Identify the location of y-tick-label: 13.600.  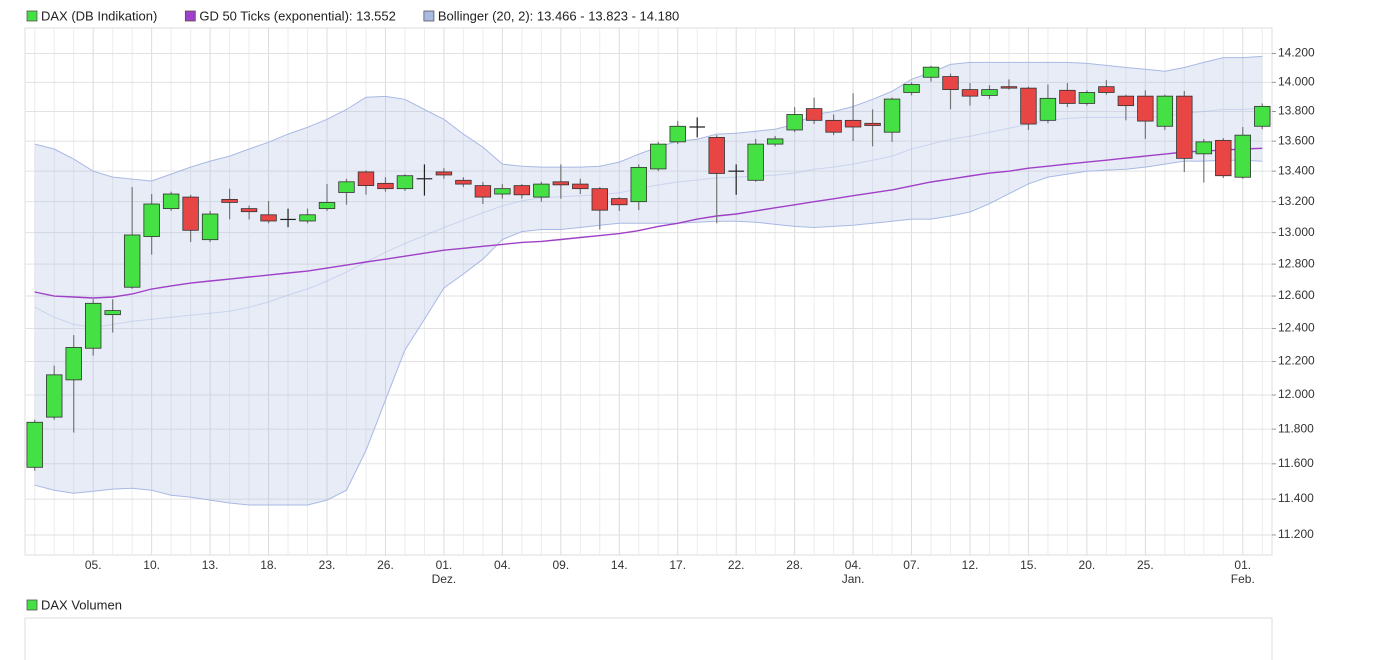
(1296, 140).